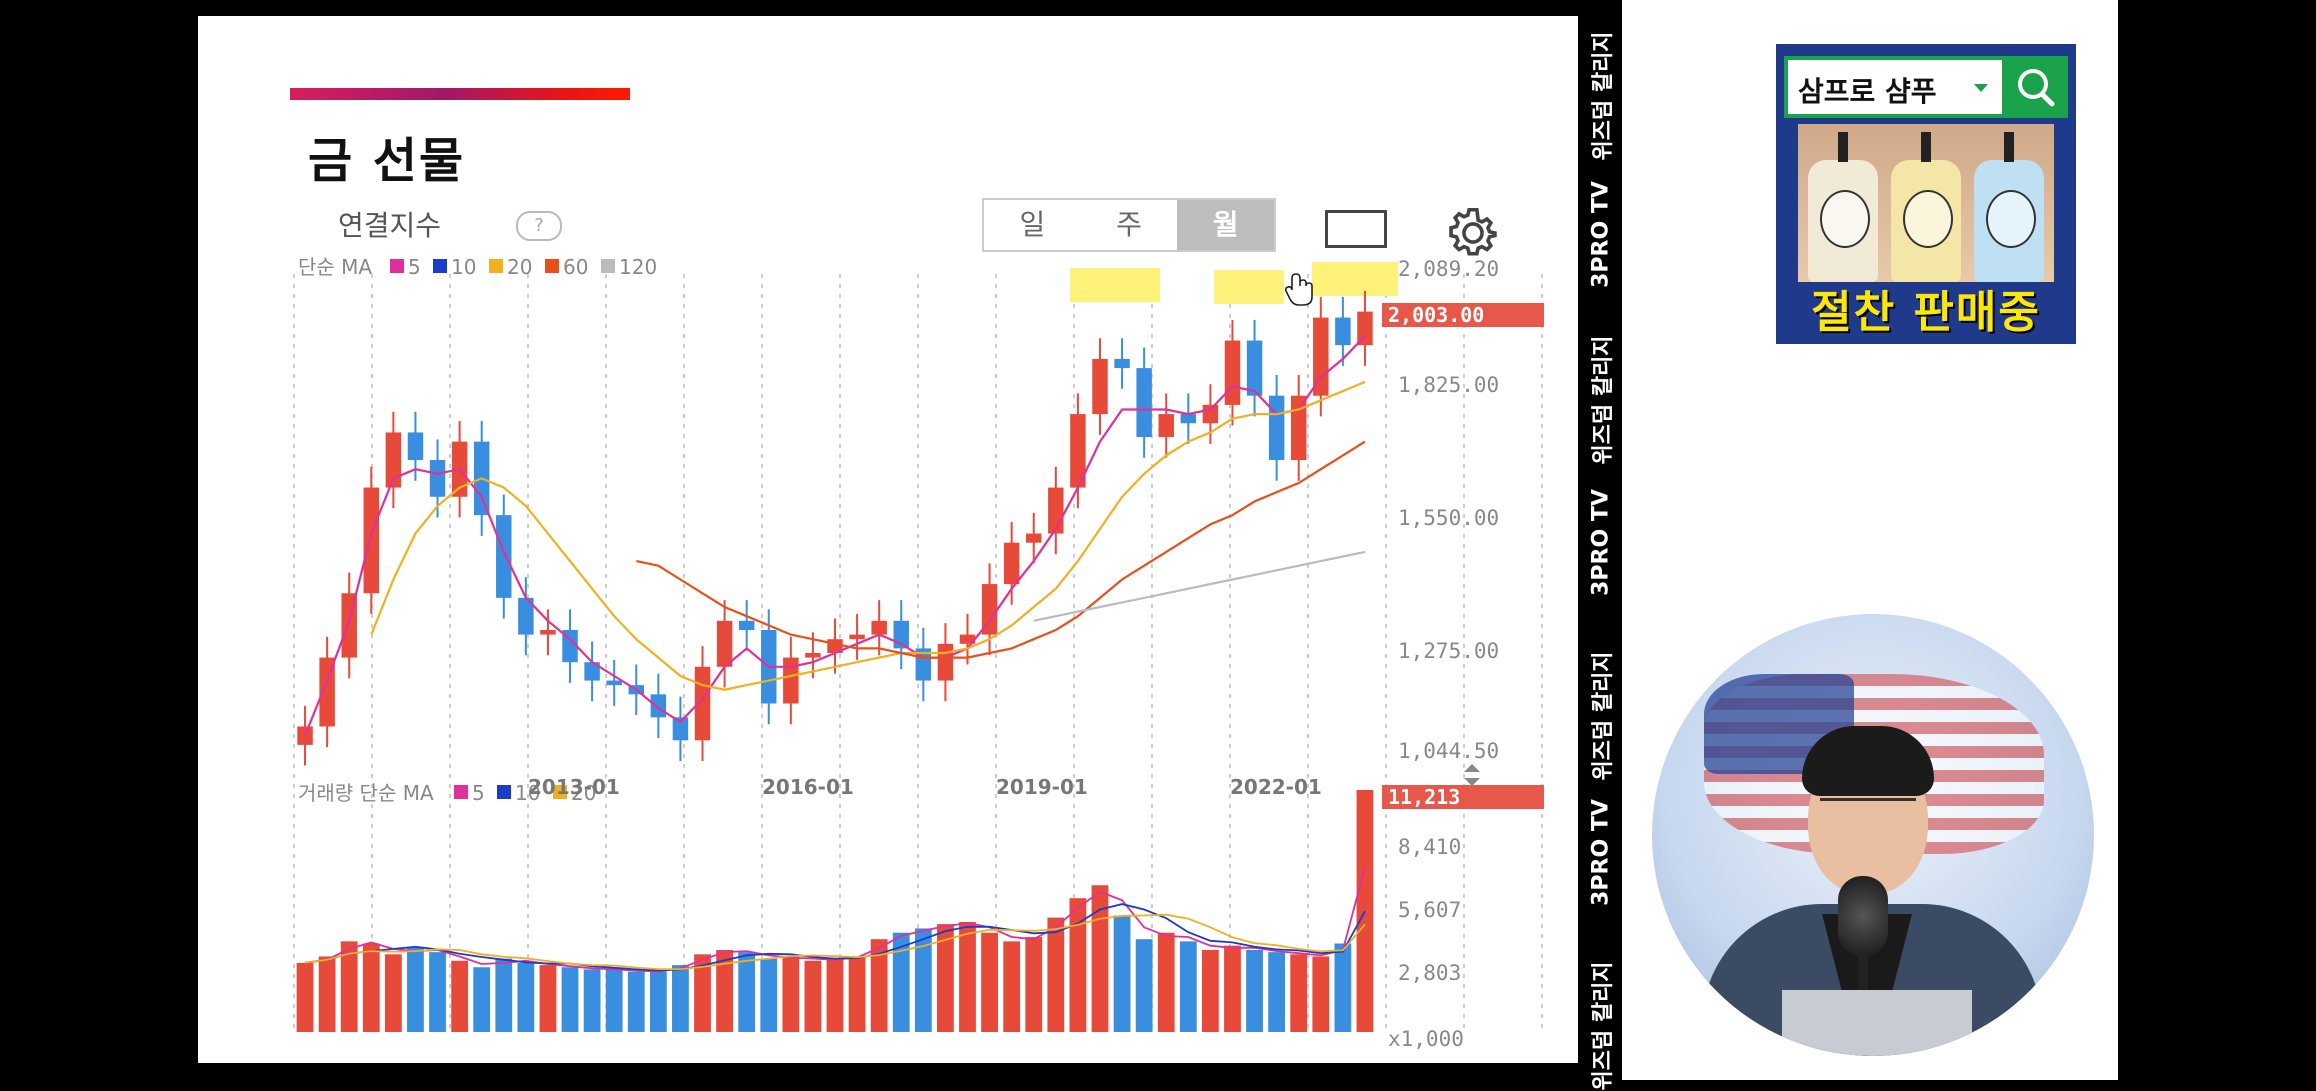  Describe the element at coordinates (1448, 385) in the screenshot. I see `price-tick-label: 1,825.00` at that location.